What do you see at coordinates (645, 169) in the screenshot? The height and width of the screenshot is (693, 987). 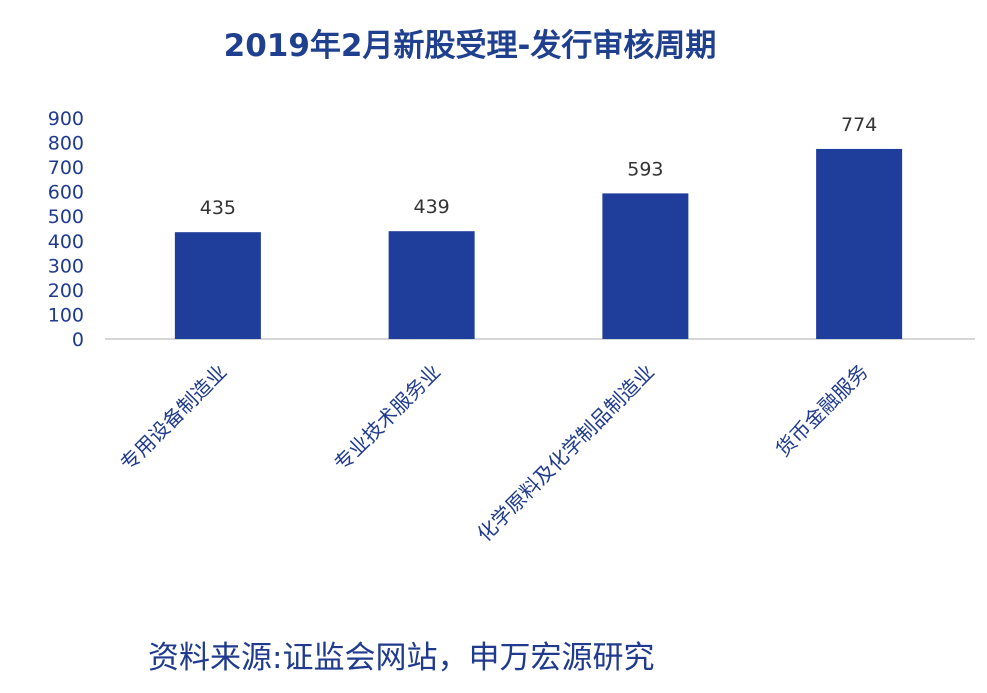 I see `bar-value-label: 593` at bounding box center [645, 169].